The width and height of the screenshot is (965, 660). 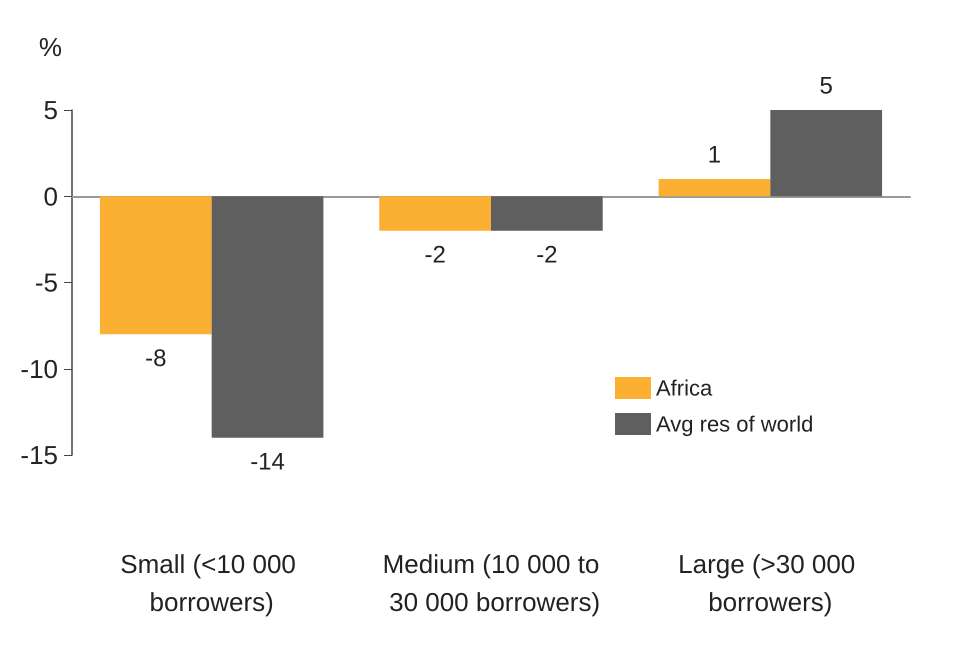 What do you see at coordinates (39, 455) in the screenshot?
I see `y-tick-label: -15` at bounding box center [39, 455].